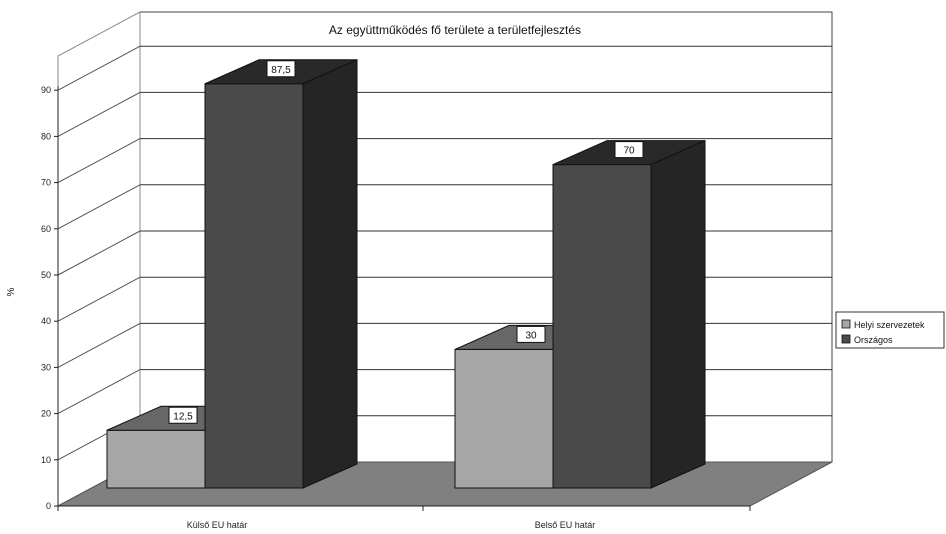  Describe the element at coordinates (46, 367) in the screenshot. I see `y-tick-label: 30` at that location.